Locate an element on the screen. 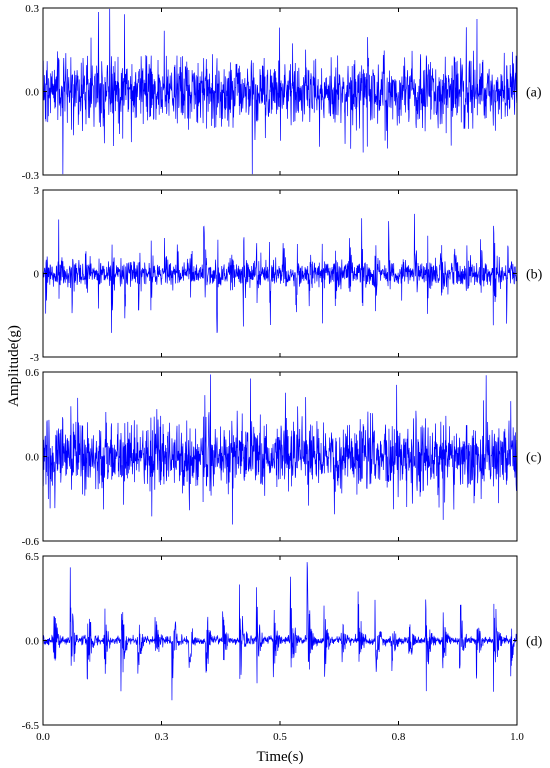 This screenshot has height=768, width=550. panel-label: (a) is located at coordinates (534, 93).